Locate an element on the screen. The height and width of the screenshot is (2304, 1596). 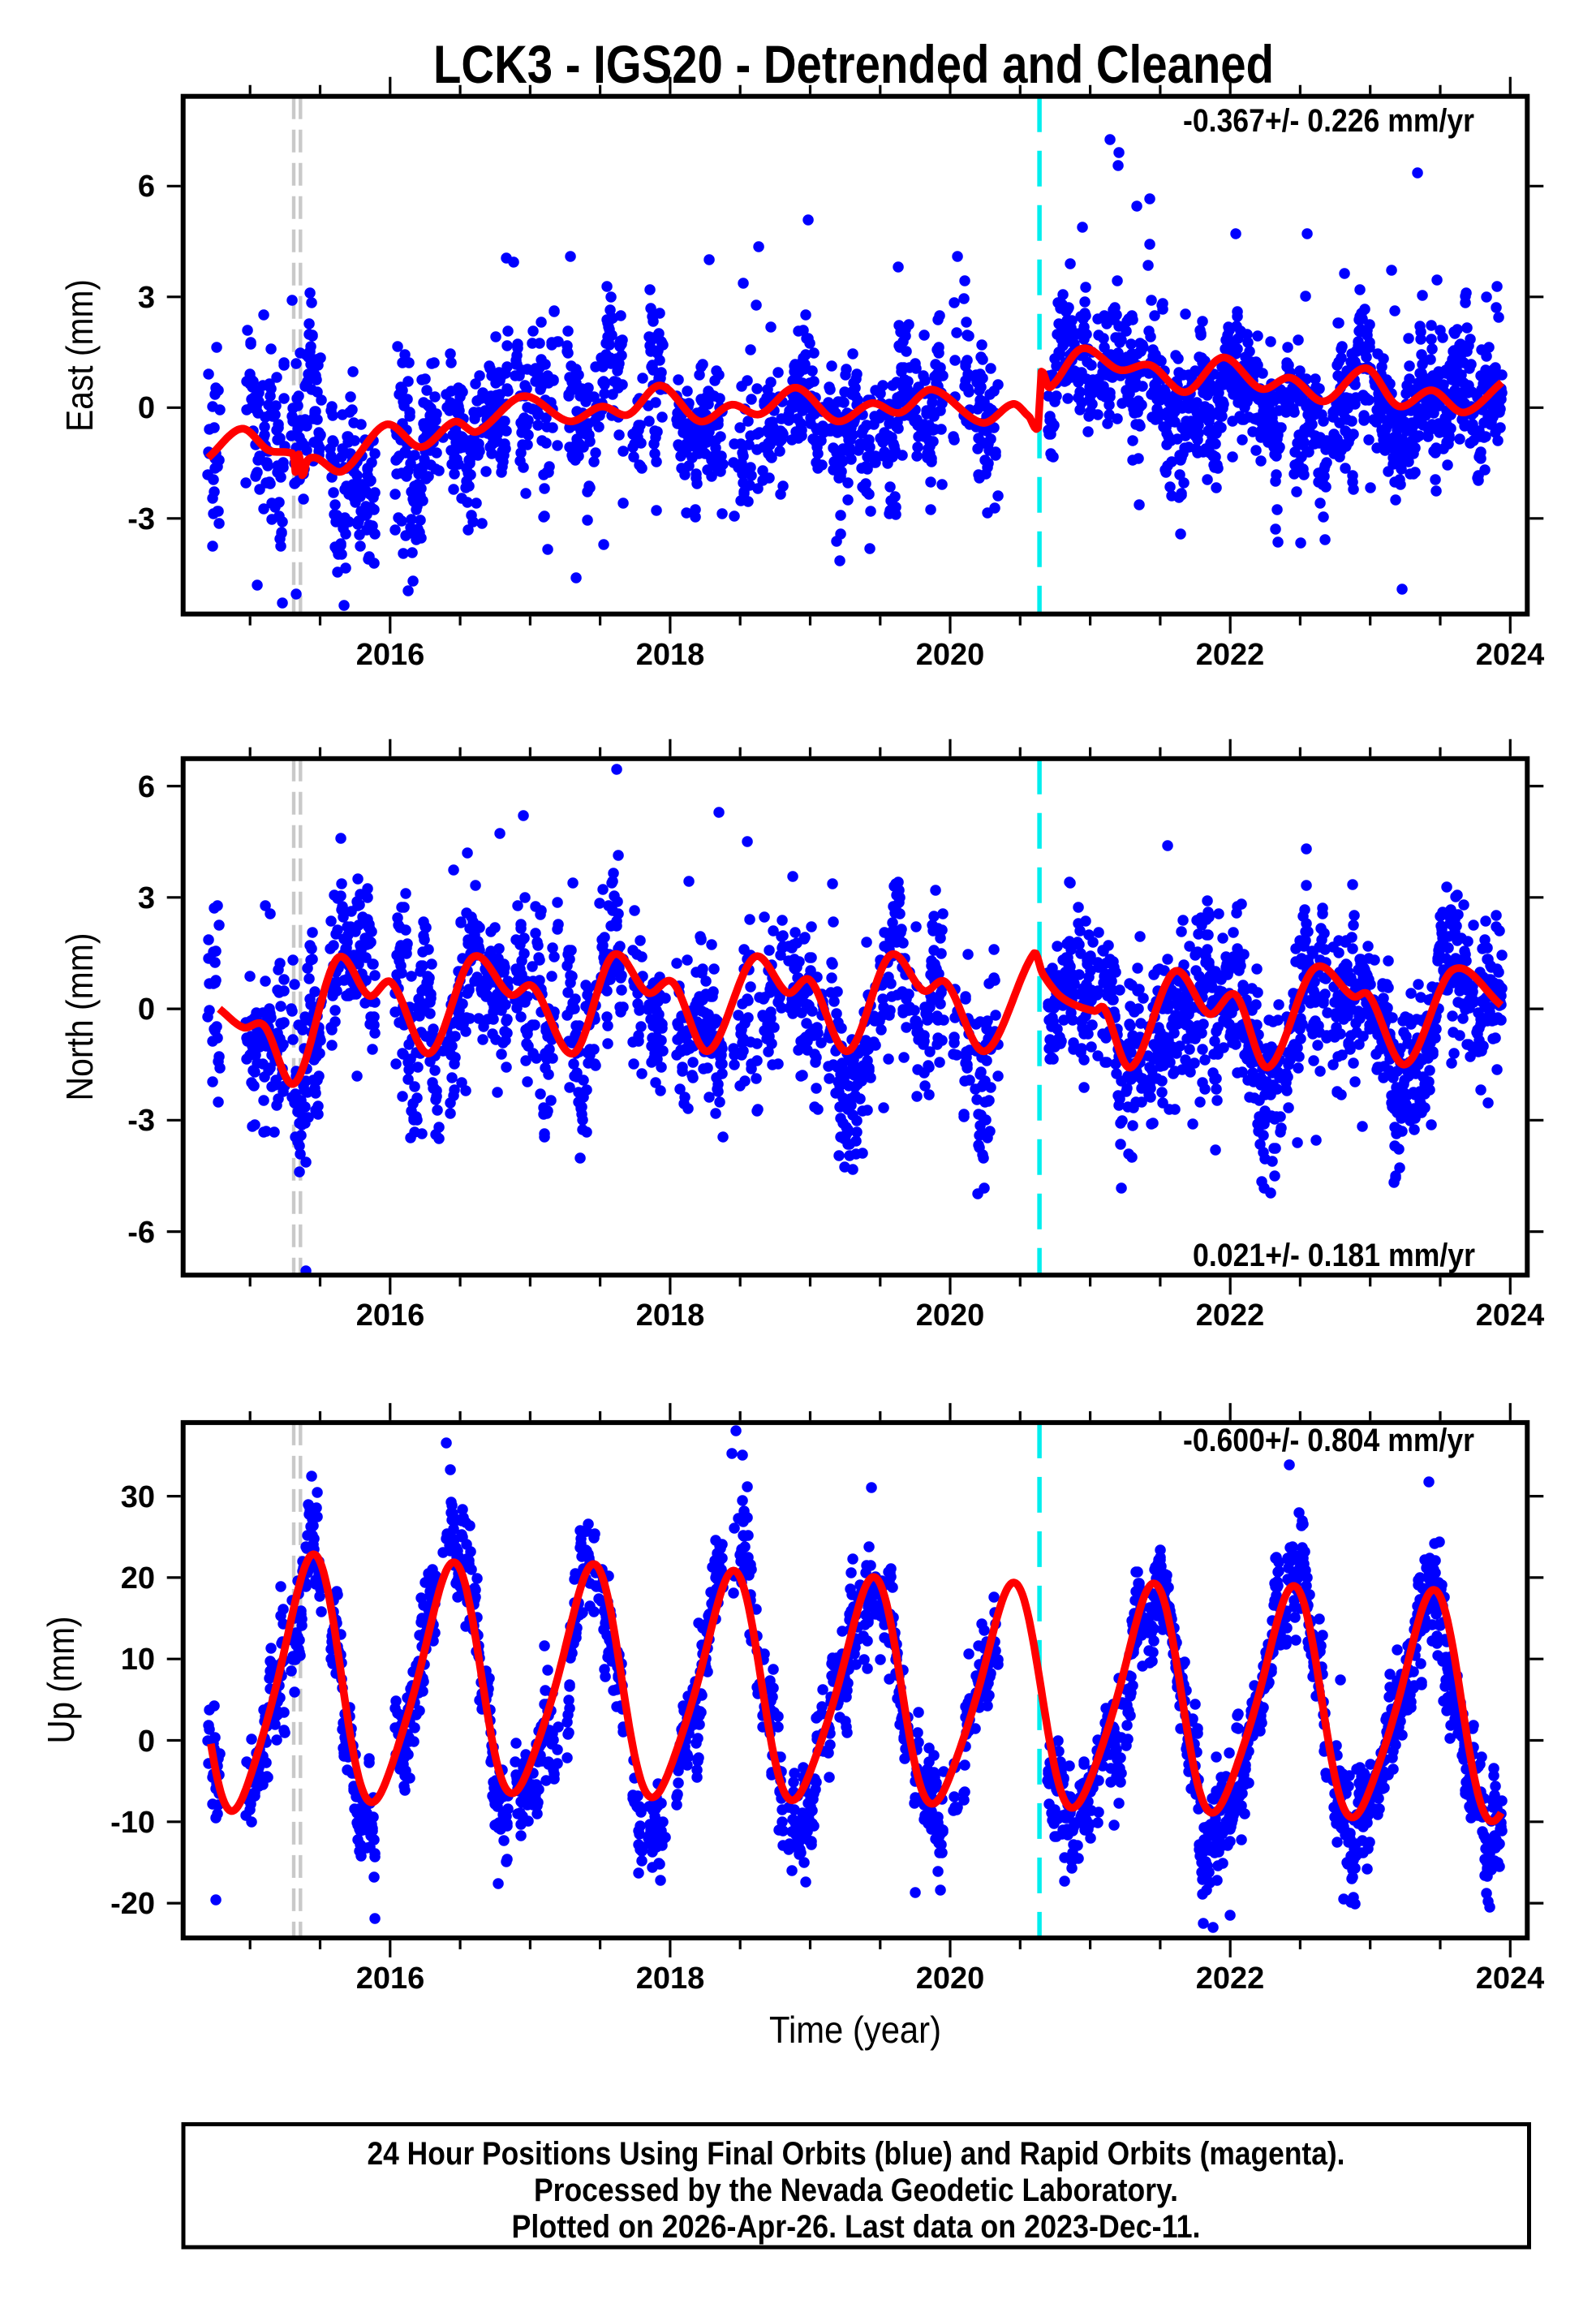
svg-text: -0.600+/- 0.804 mm/yr is located at coordinates (1328, 1440).